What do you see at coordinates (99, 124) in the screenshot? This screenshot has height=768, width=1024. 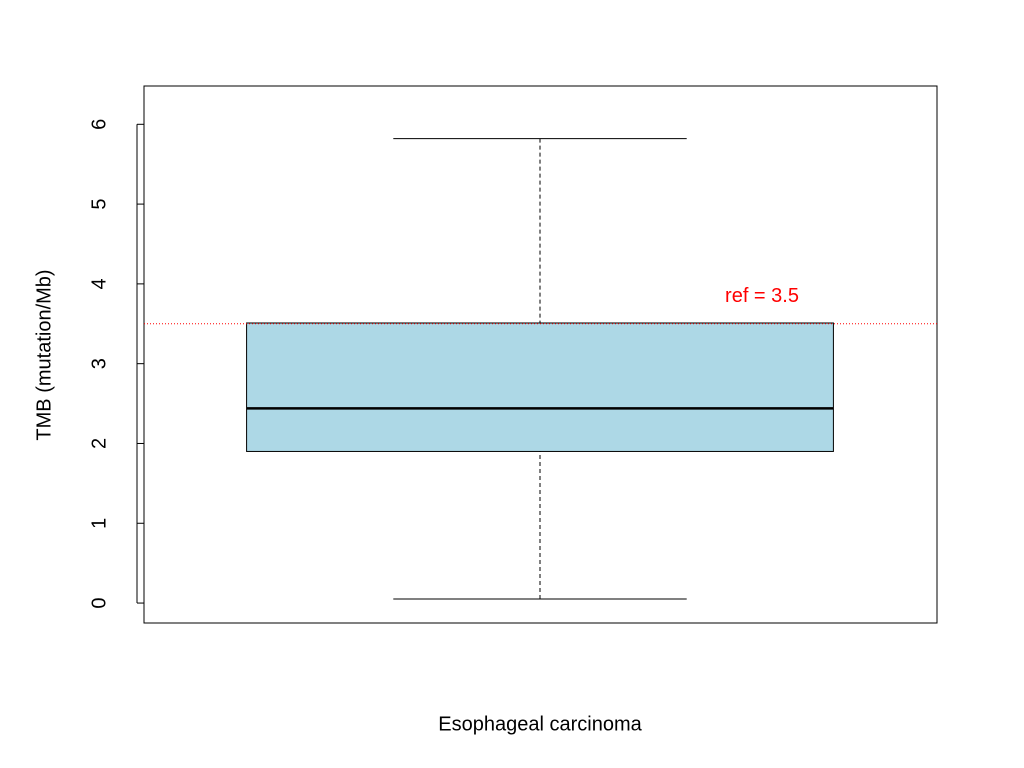 I see `y-tick-label: 6` at bounding box center [99, 124].